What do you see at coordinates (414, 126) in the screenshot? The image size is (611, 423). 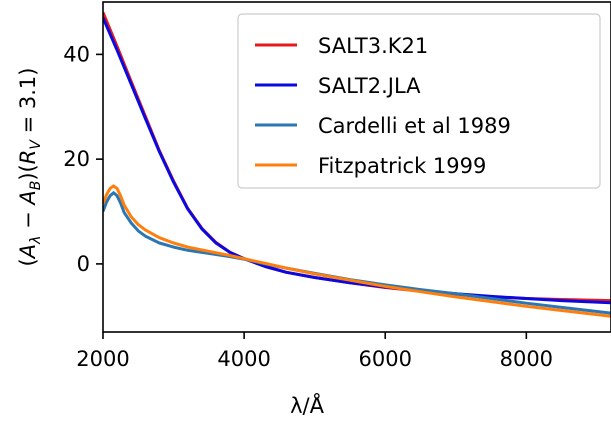 I see `legend-label-2: Cardelli et al 1989` at bounding box center [414, 126].